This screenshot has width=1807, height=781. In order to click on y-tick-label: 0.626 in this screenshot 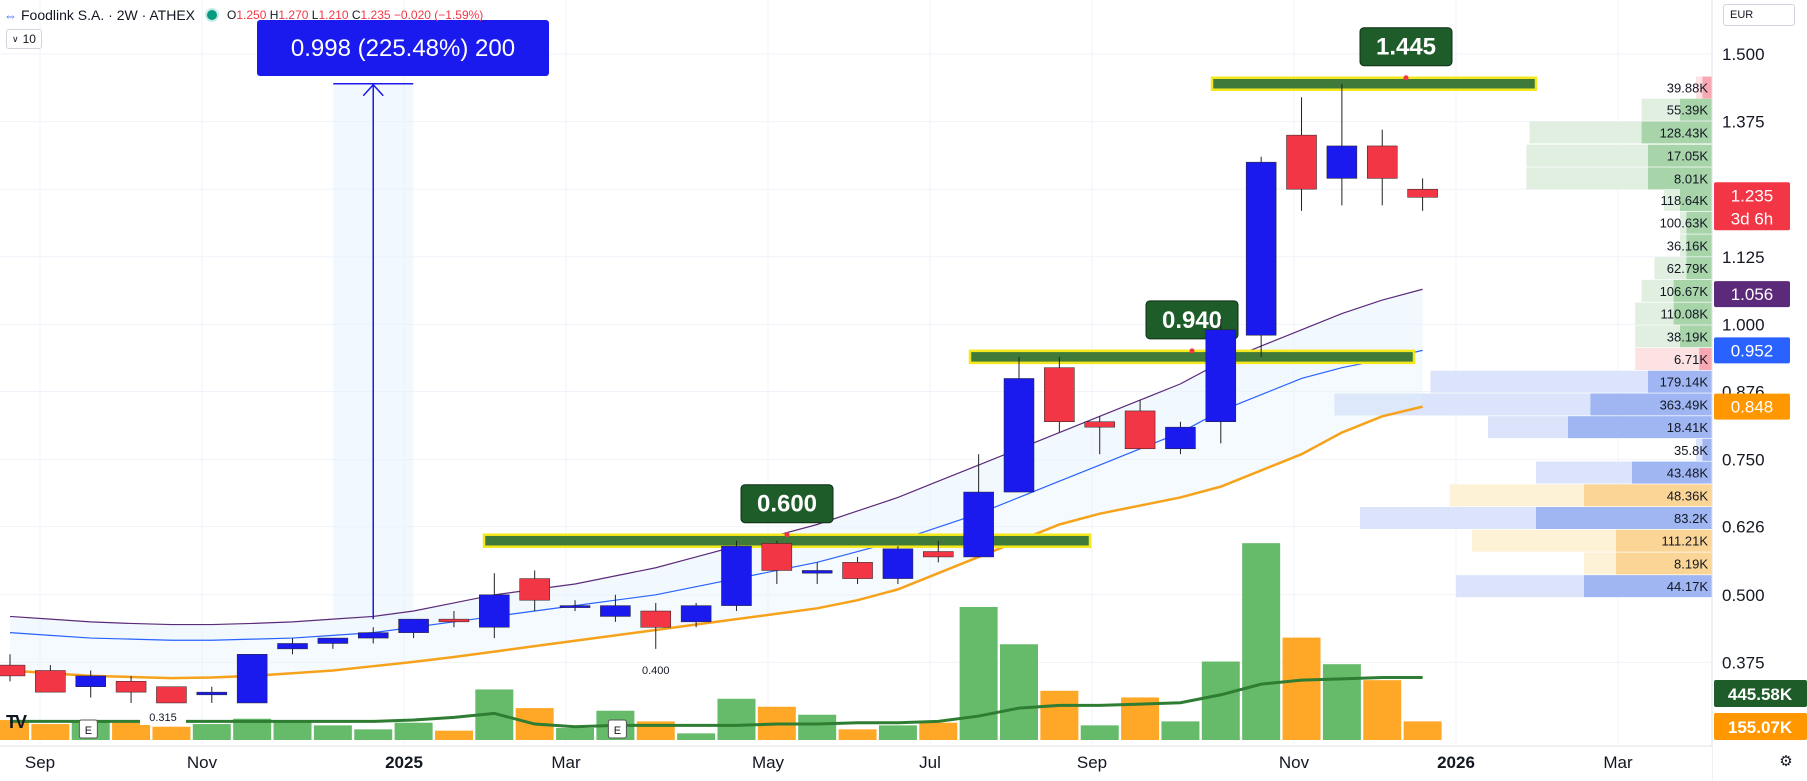, I will do `click(1743, 527)`.